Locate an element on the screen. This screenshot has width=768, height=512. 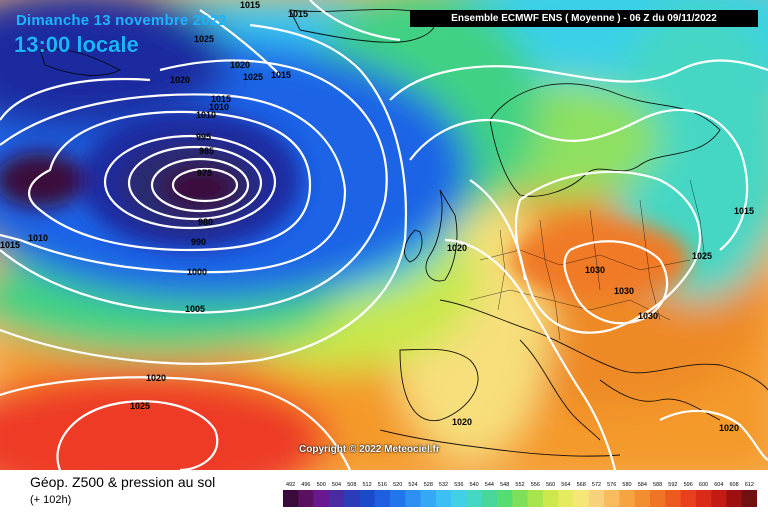
scale-label: 556 is located at coordinates (535, 485).